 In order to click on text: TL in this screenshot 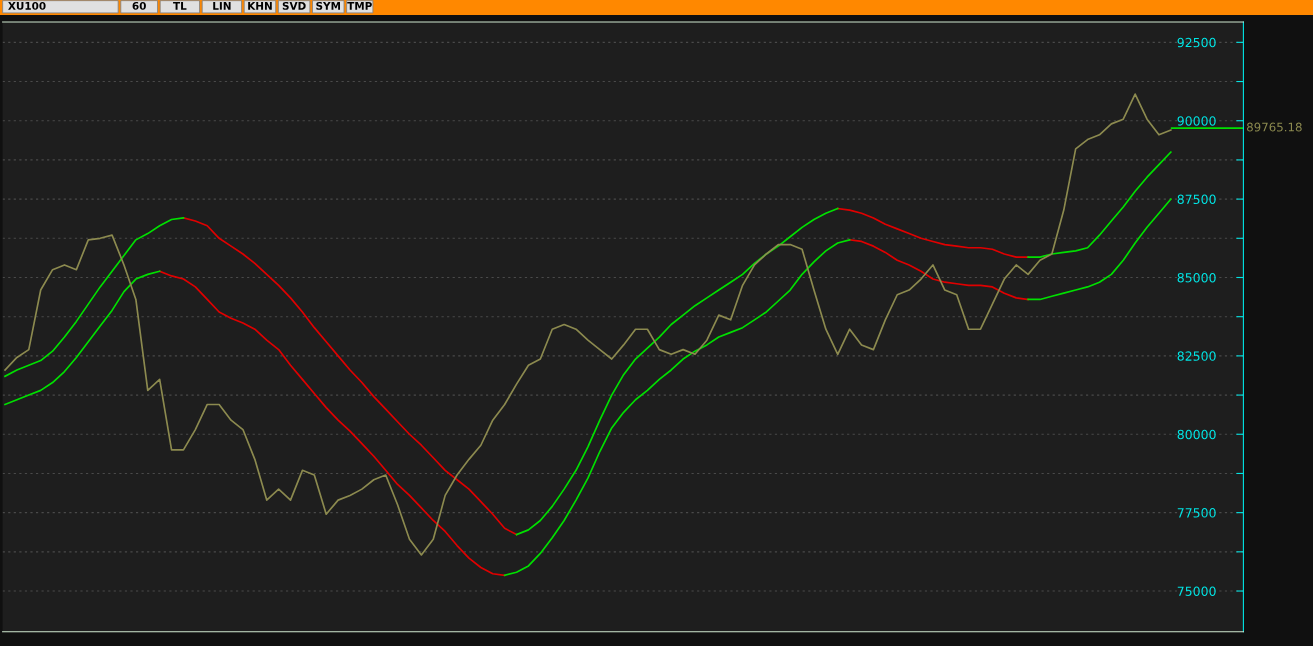, I will do `click(180, 6)`.